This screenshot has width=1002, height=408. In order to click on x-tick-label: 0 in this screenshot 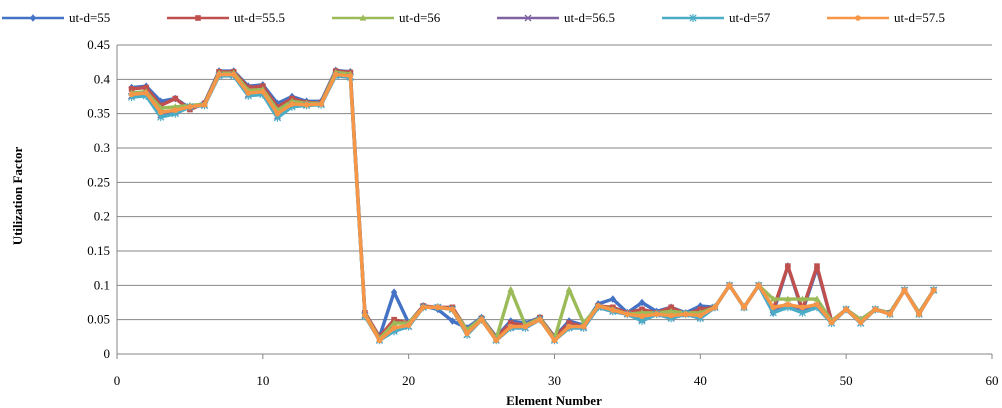, I will do `click(117, 380)`.